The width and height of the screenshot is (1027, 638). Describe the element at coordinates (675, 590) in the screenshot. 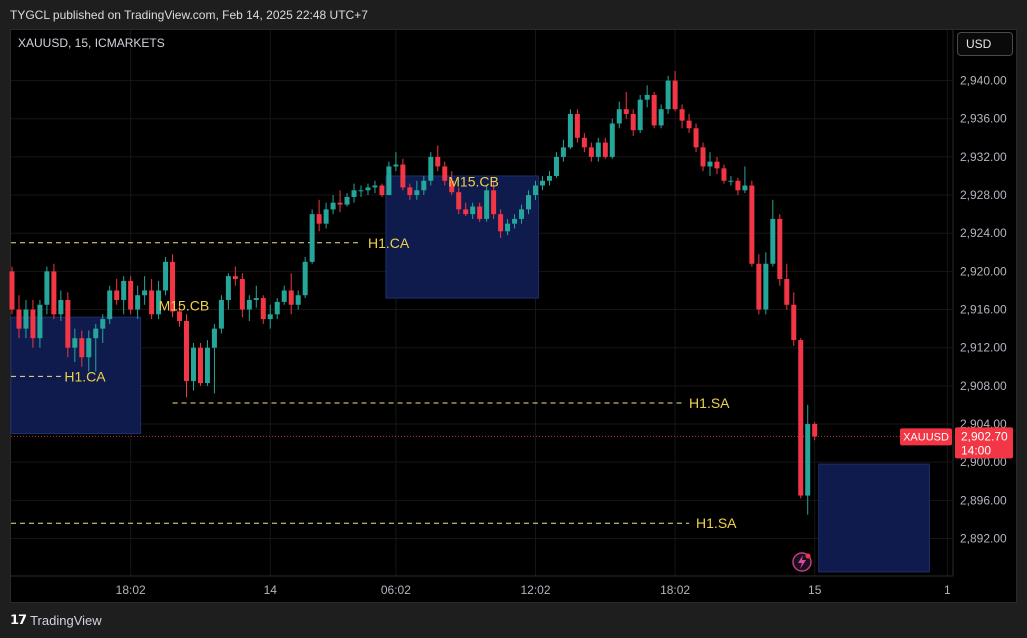

I see `x-tick-label: 18:02` at that location.